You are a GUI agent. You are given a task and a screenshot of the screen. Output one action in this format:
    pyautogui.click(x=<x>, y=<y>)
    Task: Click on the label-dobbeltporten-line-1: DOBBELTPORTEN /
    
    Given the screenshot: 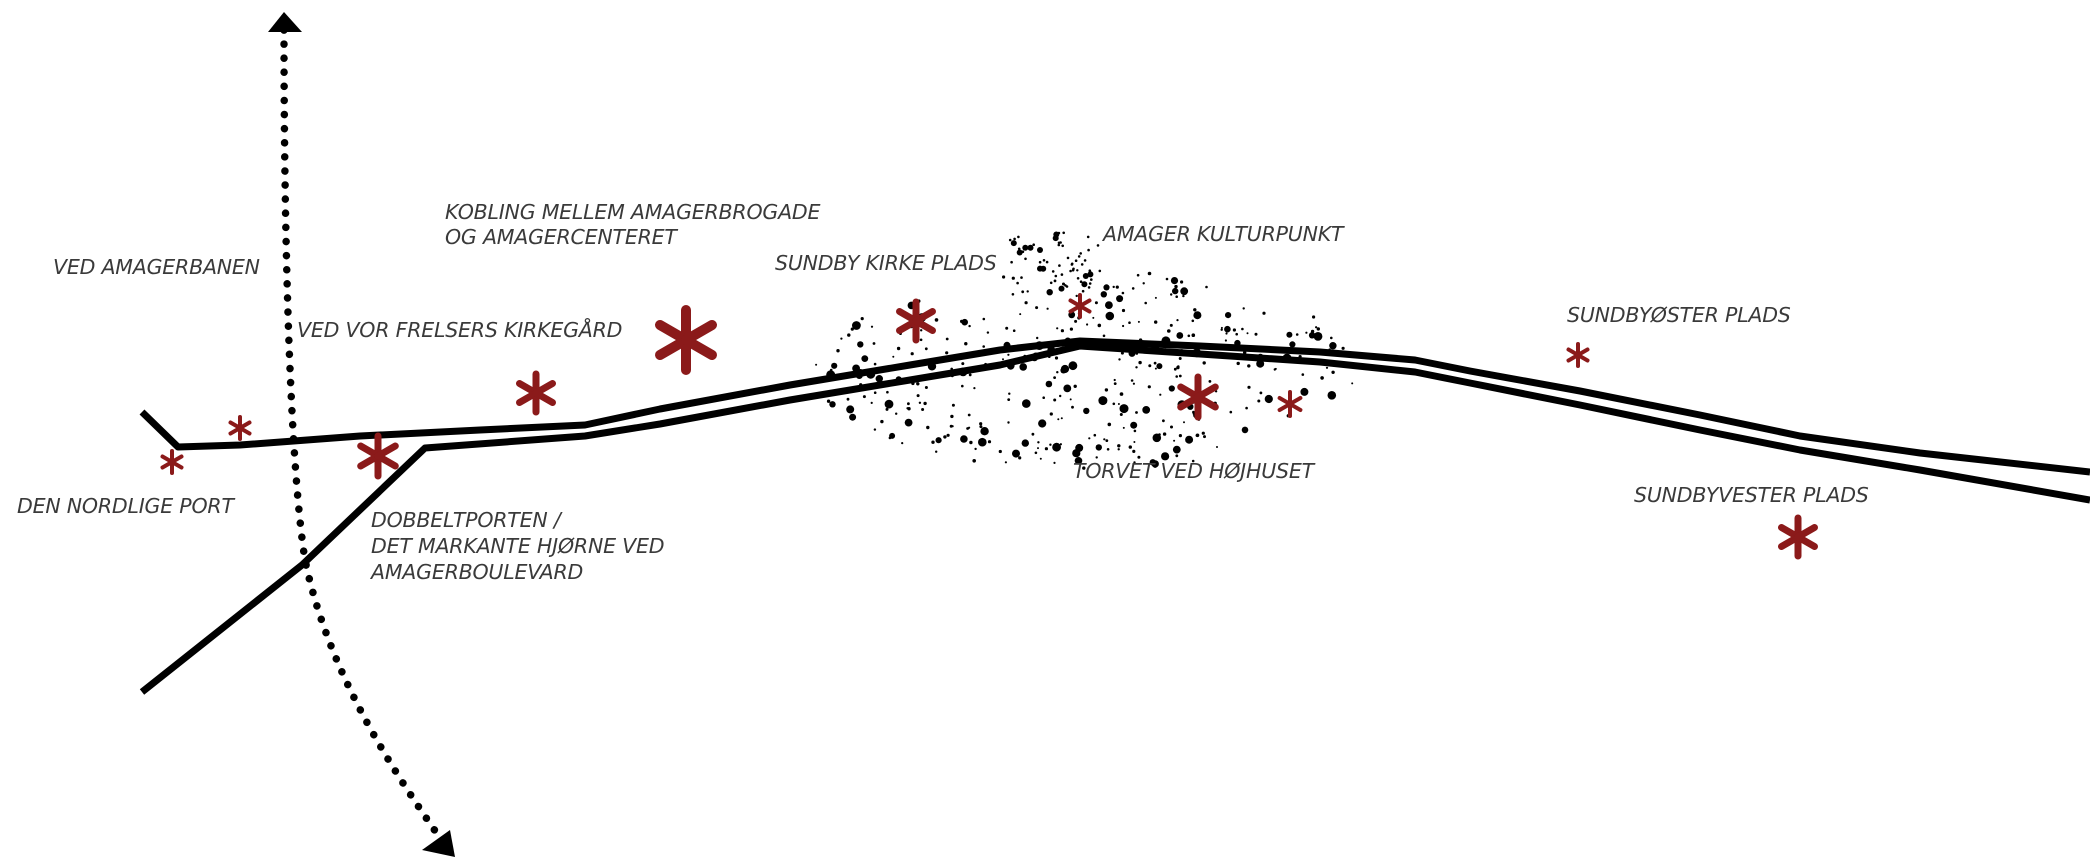 What is the action you would take?
    pyautogui.click(x=467, y=520)
    